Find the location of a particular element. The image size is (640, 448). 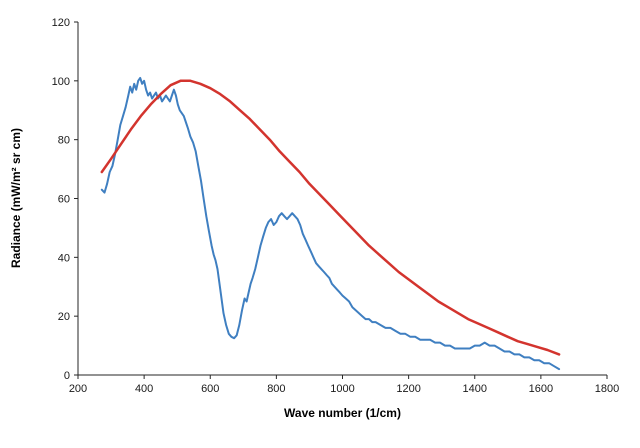

y-tick-label: 60 is located at coordinates (64, 200).